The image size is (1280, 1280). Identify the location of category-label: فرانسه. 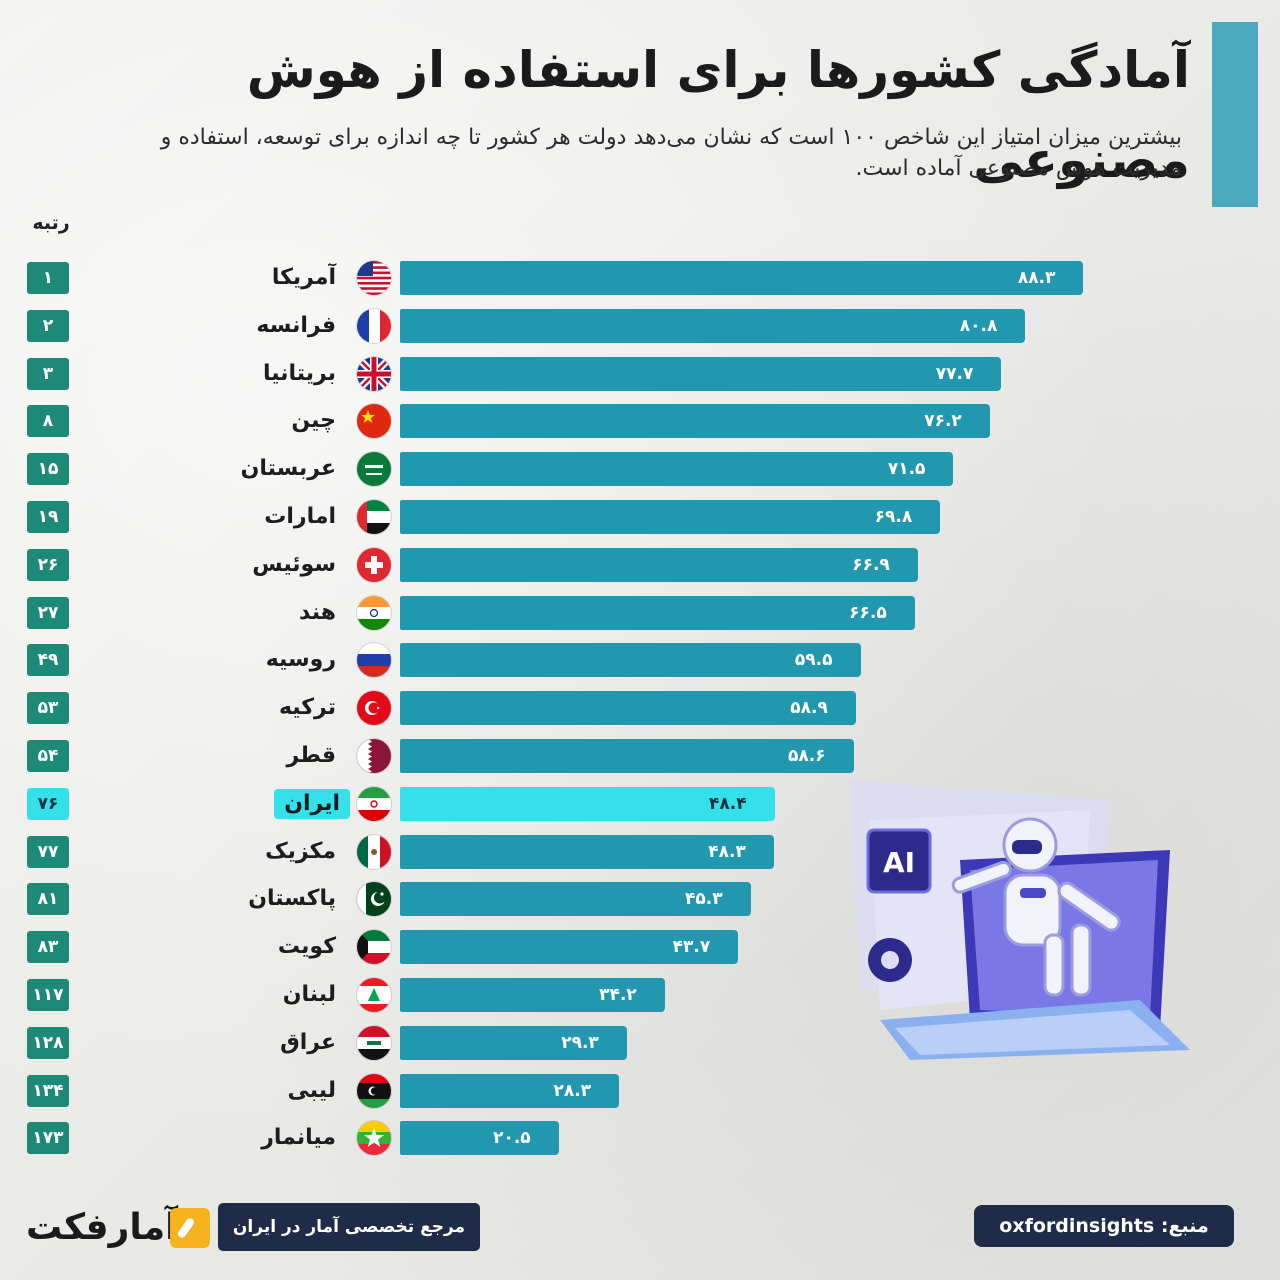
(296, 325).